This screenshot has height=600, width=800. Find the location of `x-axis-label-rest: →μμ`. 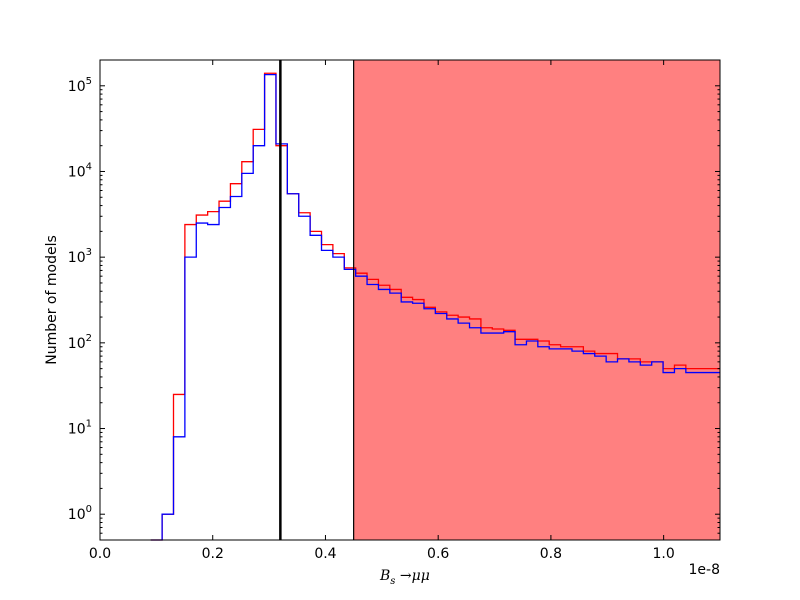

x-axis-label-rest: →μμ is located at coordinates (412, 576).